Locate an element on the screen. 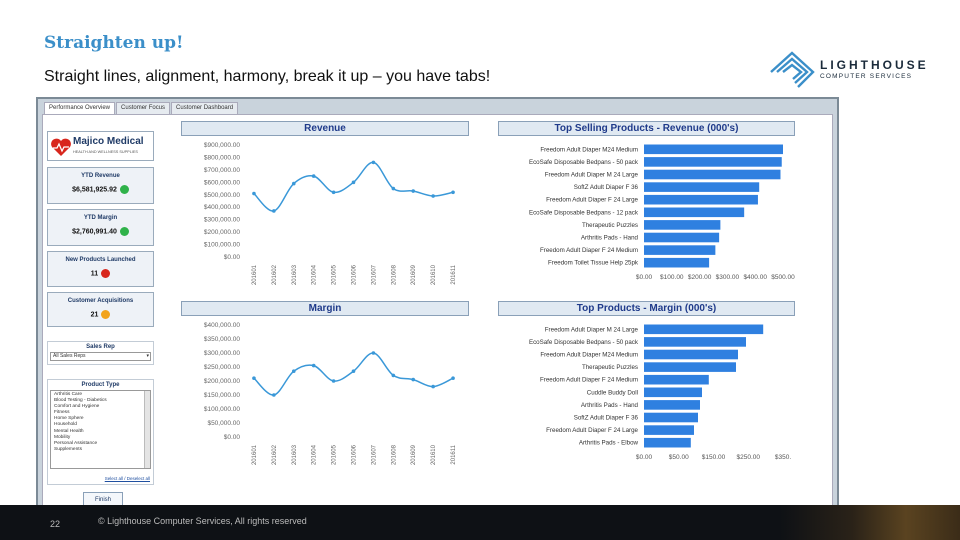 Image resolution: width=960 pixels, height=540 pixels. heart-logo-icon is located at coordinates (61, 147).